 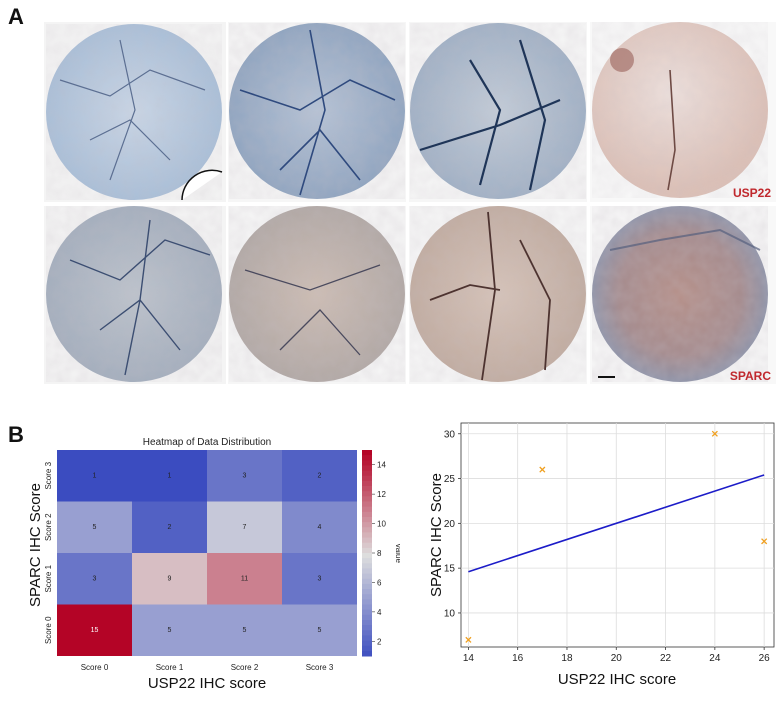 What do you see at coordinates (48, 475) in the screenshot?
I see `heatmap-y-tick-label: Score 3` at bounding box center [48, 475].